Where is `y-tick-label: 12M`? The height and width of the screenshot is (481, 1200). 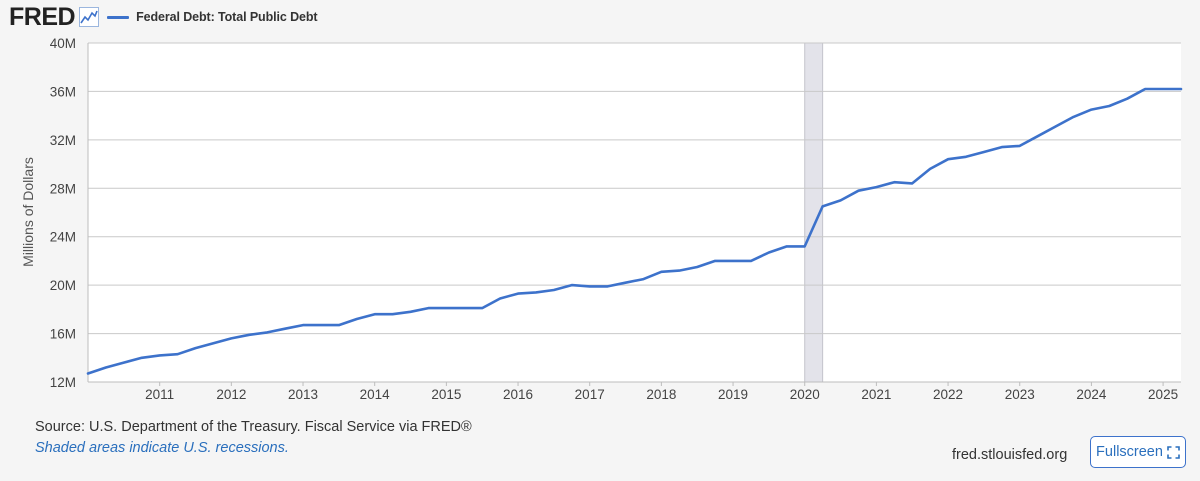
y-tick-label: 12M is located at coordinates (63, 382).